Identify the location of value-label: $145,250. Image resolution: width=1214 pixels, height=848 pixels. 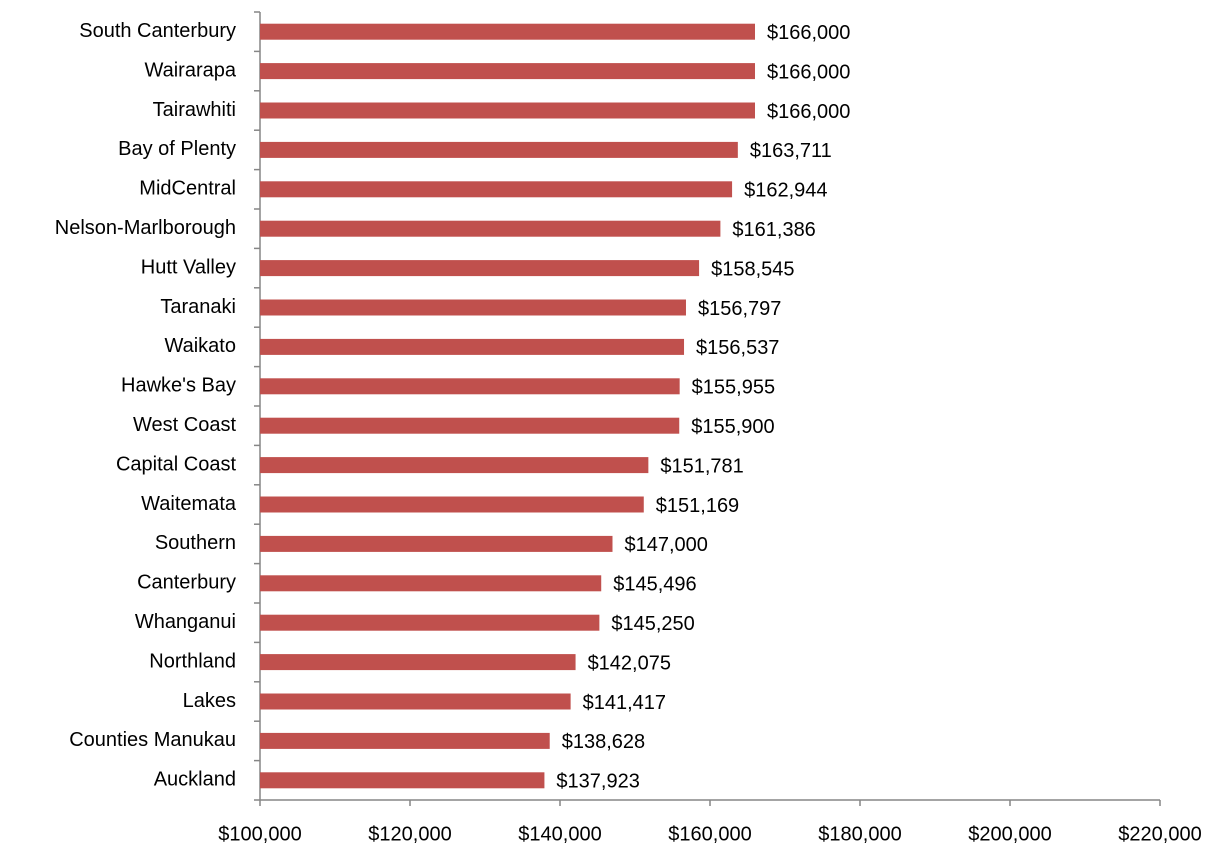
(652, 624).